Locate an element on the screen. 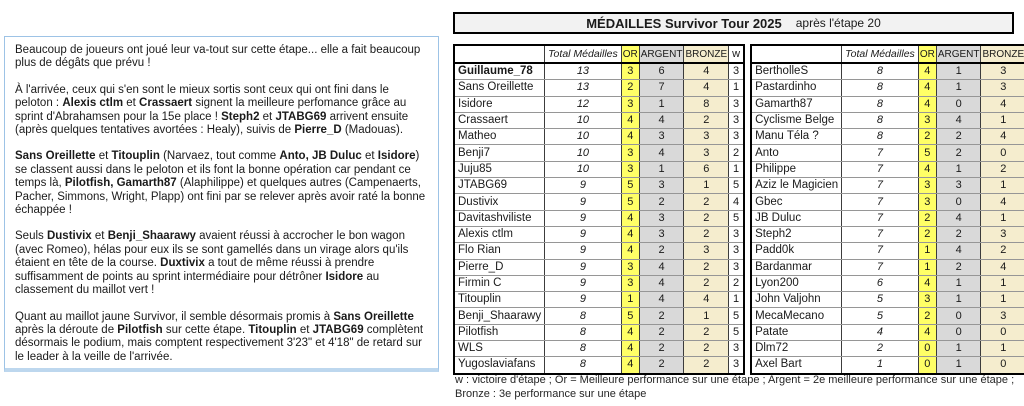 This screenshot has height=406, width=1024. cell-name: Pierre_D is located at coordinates (499, 267).